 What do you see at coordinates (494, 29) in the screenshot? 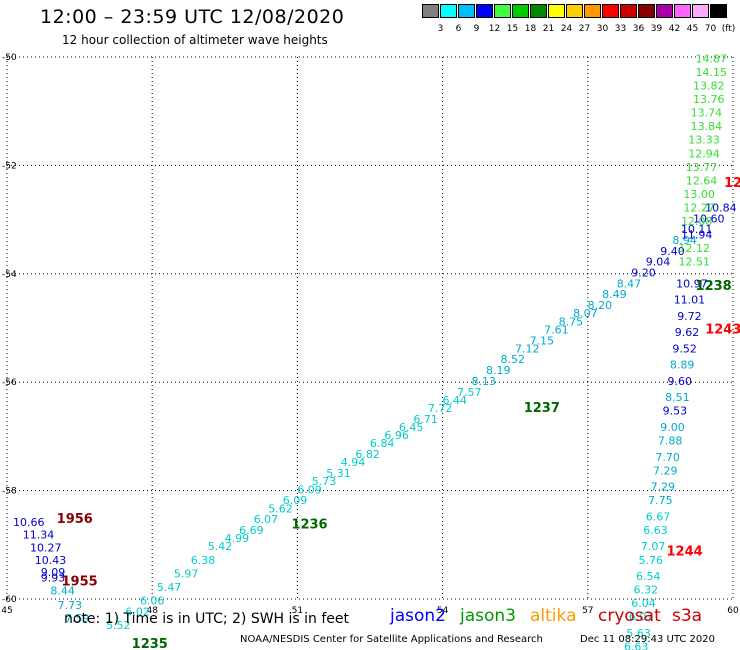
I see `scale-label: 12` at bounding box center [494, 29].